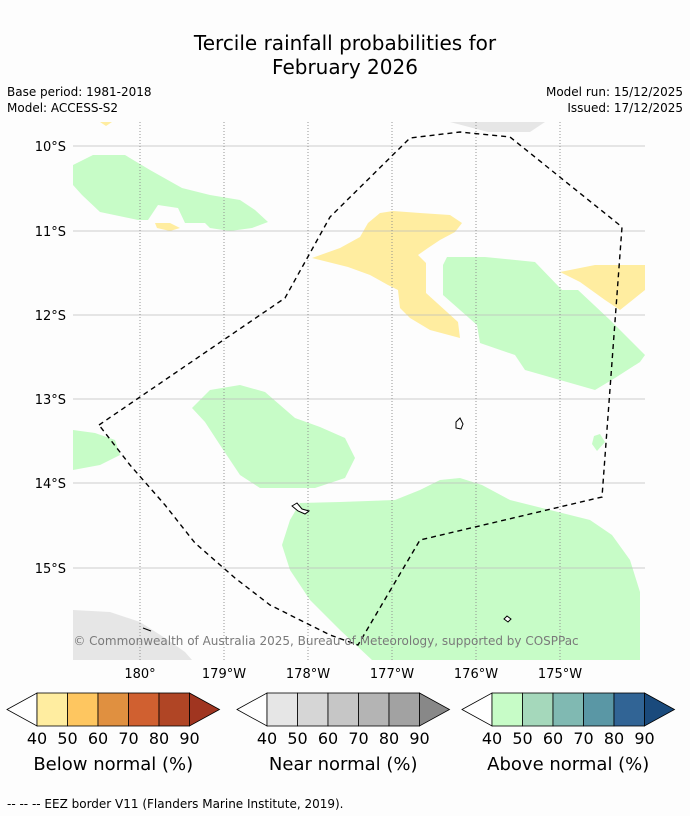  What do you see at coordinates (167, 227) in the screenshot?
I see `below-normal-region-small` at bounding box center [167, 227].